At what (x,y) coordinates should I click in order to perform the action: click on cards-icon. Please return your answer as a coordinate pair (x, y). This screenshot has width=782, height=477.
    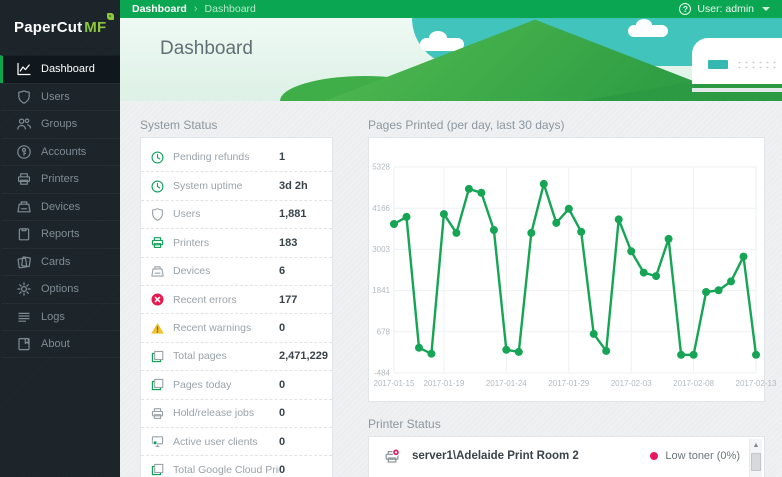
    Looking at the image, I should click on (24, 262).